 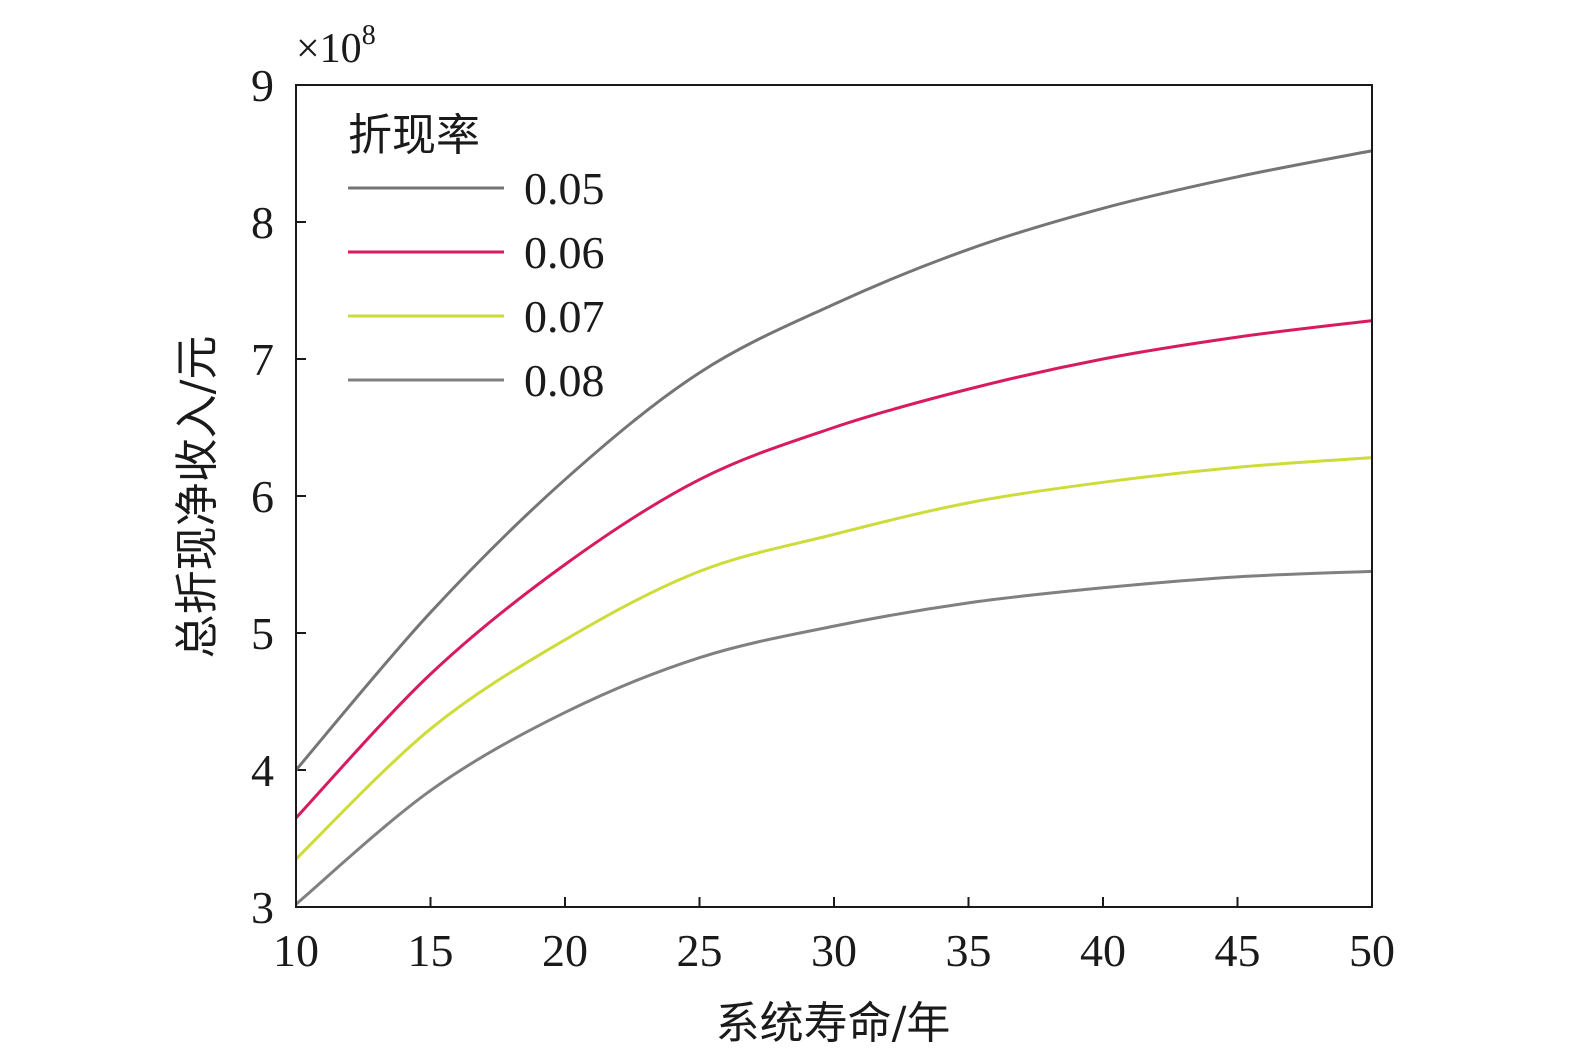 I want to click on y-tick-label: 5, so click(x=262, y=633).